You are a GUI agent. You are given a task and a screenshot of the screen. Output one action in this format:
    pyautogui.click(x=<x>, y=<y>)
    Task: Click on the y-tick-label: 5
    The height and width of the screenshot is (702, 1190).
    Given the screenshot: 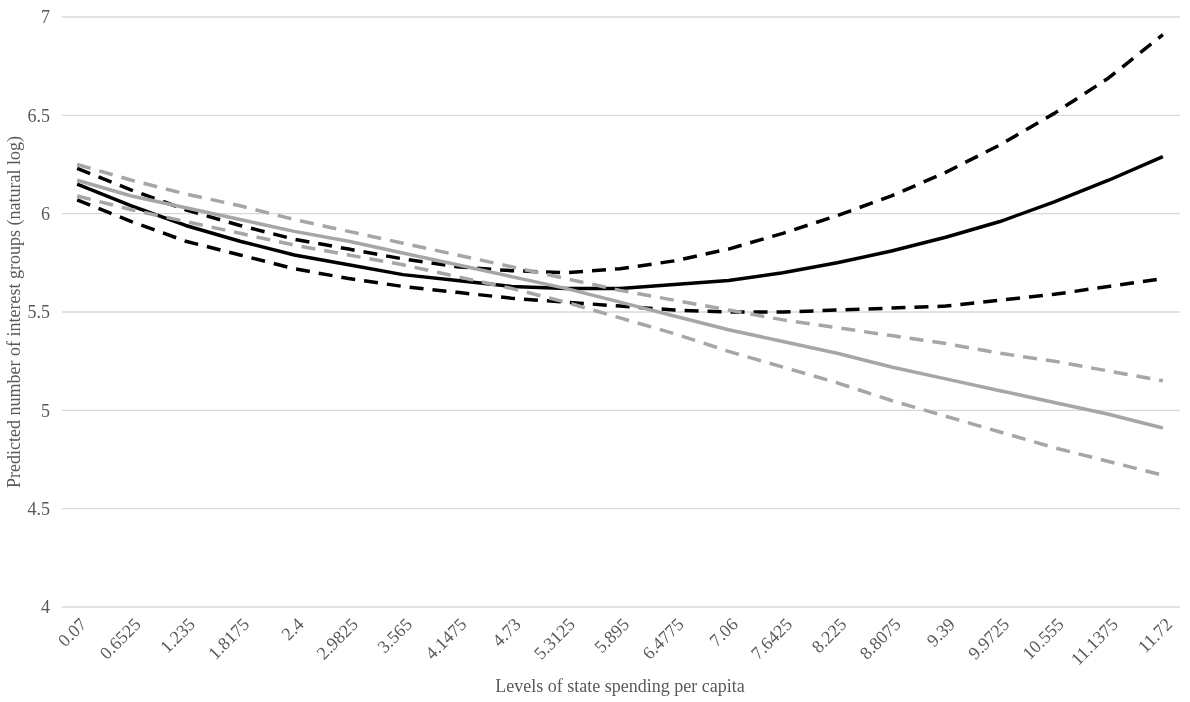 What is the action you would take?
    pyautogui.click(x=45, y=410)
    